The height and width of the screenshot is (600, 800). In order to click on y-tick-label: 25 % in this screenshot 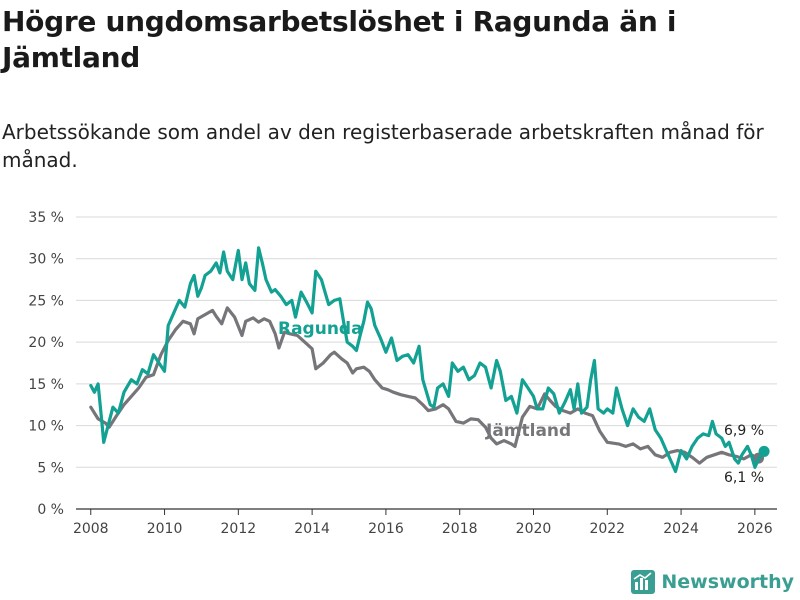, I will do `click(46, 301)`.